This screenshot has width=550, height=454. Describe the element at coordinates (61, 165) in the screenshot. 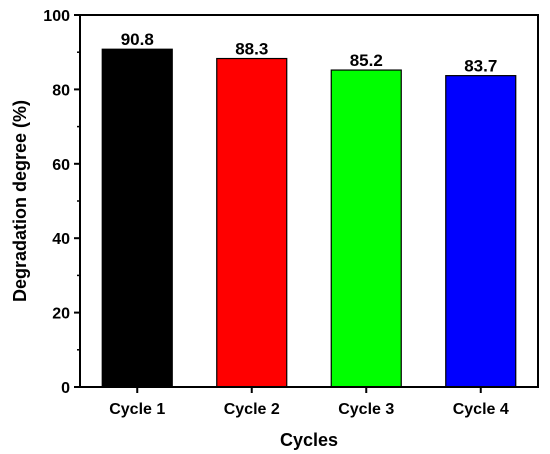

I see `y-tick-label: 60` at that location.